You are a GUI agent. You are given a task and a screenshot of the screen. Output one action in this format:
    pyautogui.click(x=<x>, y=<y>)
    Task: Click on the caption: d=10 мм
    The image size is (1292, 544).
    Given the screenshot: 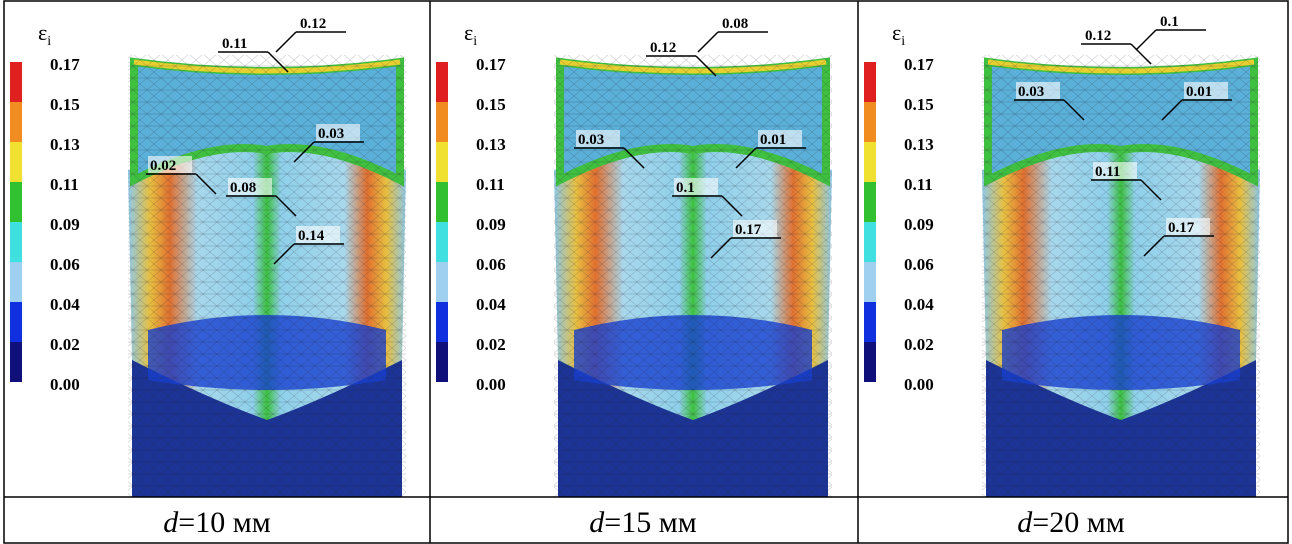 What is the action you would take?
    pyautogui.click(x=216, y=522)
    